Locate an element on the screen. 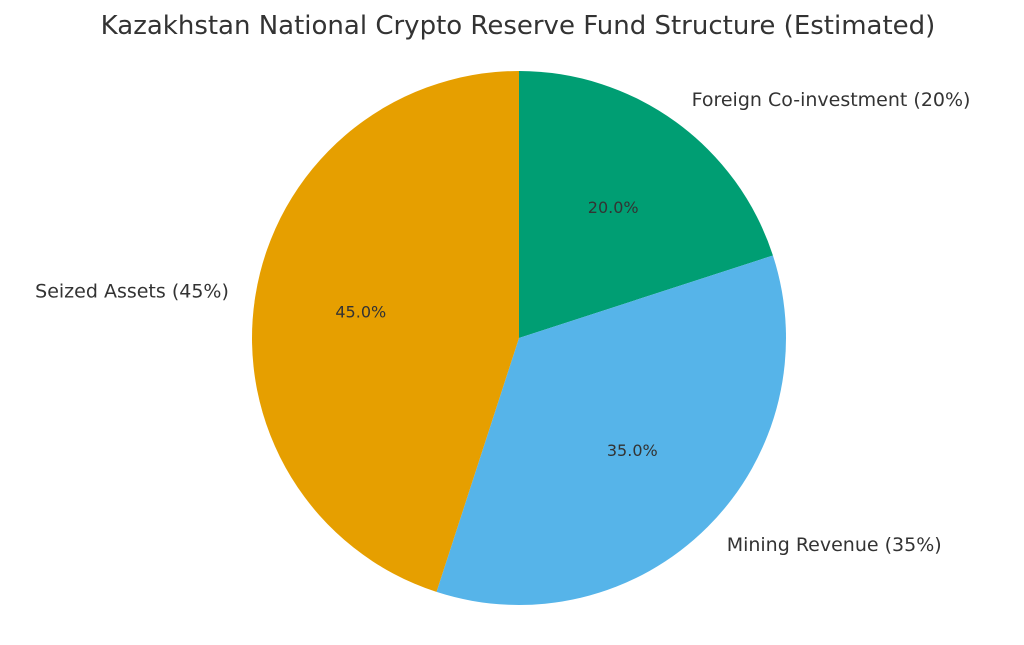 The width and height of the screenshot is (1024, 645). pie-slice-label-0: Foreign Co-investment (20%) is located at coordinates (831, 100).